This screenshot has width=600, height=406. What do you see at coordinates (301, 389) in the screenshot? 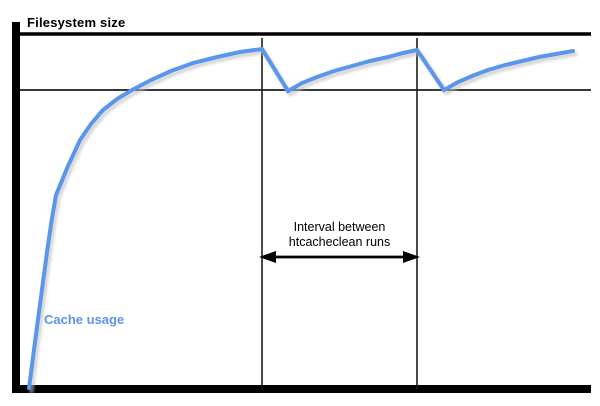
I see `x-axis-bar` at bounding box center [301, 389].